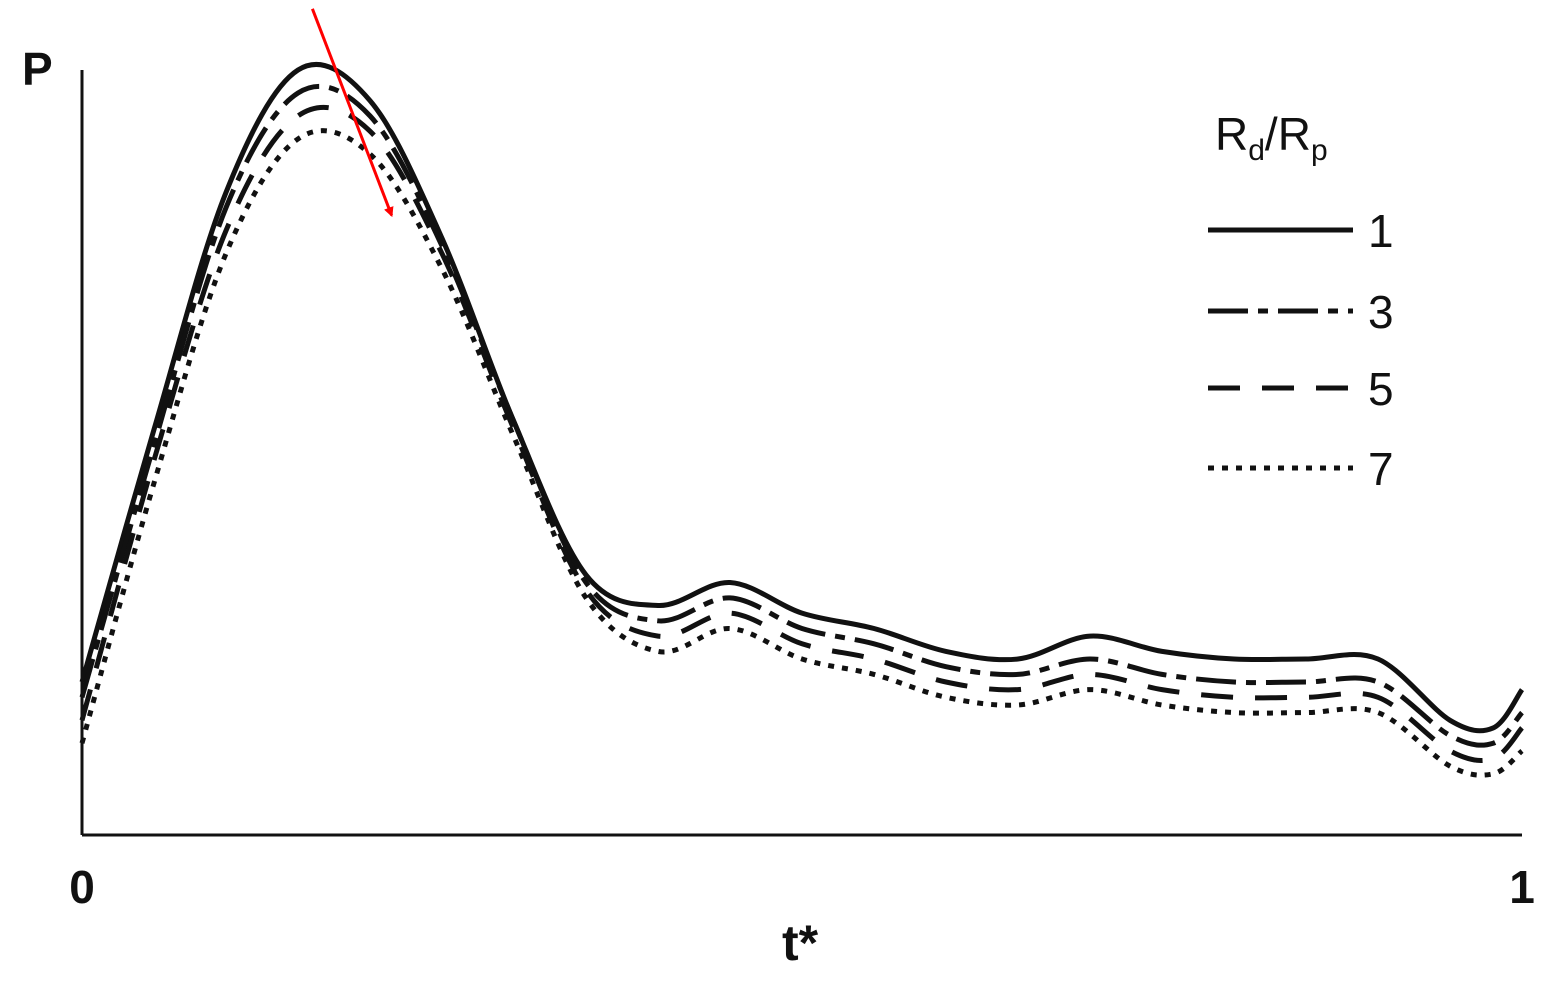 Image resolution: width=1557 pixels, height=988 pixels. I want to click on legend-label-1: 1, so click(1381, 231).